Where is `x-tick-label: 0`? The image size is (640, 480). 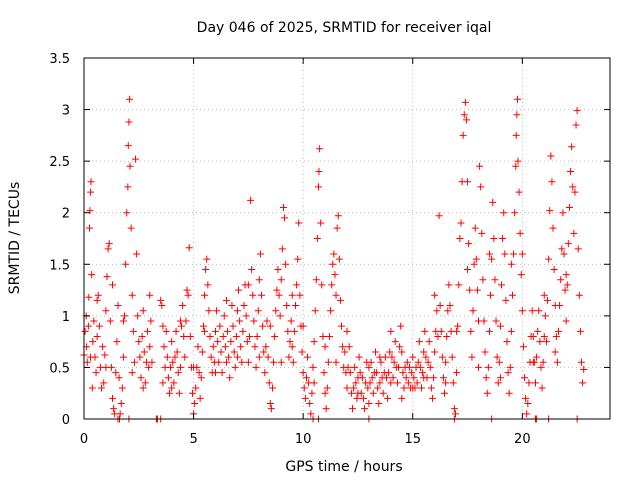
x-tick-label: 0 is located at coordinates (84, 439).